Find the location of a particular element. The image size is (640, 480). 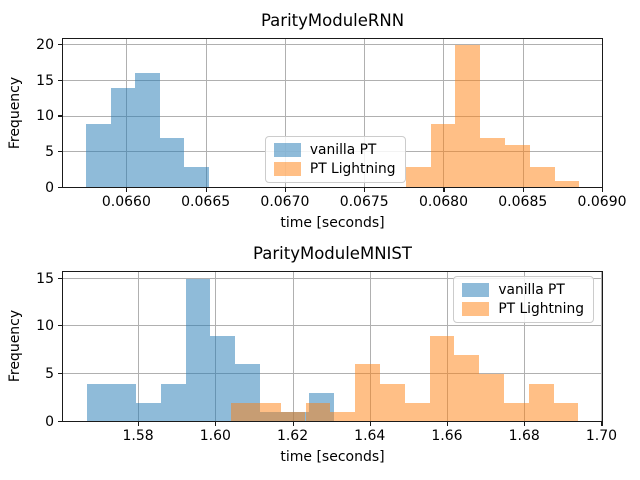

x-tick-label: 1.60 is located at coordinates (215, 435).